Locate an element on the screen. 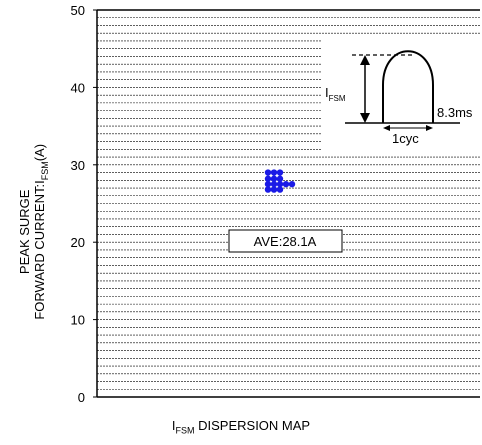  y-tick-label: 0 is located at coordinates (81, 397).